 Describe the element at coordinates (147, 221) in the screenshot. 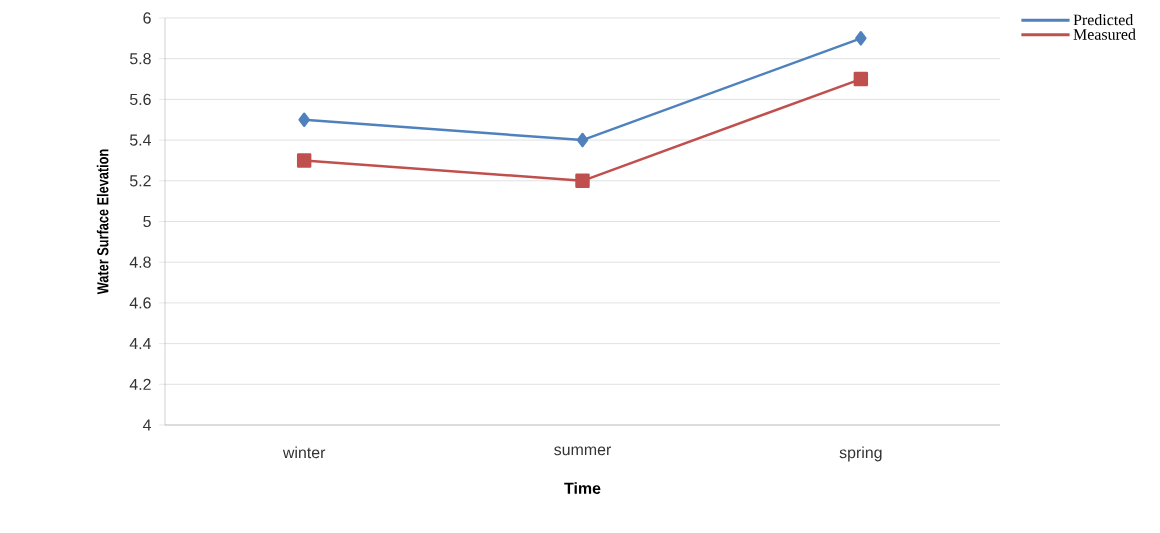

I see `y-tick-label: 5` at that location.